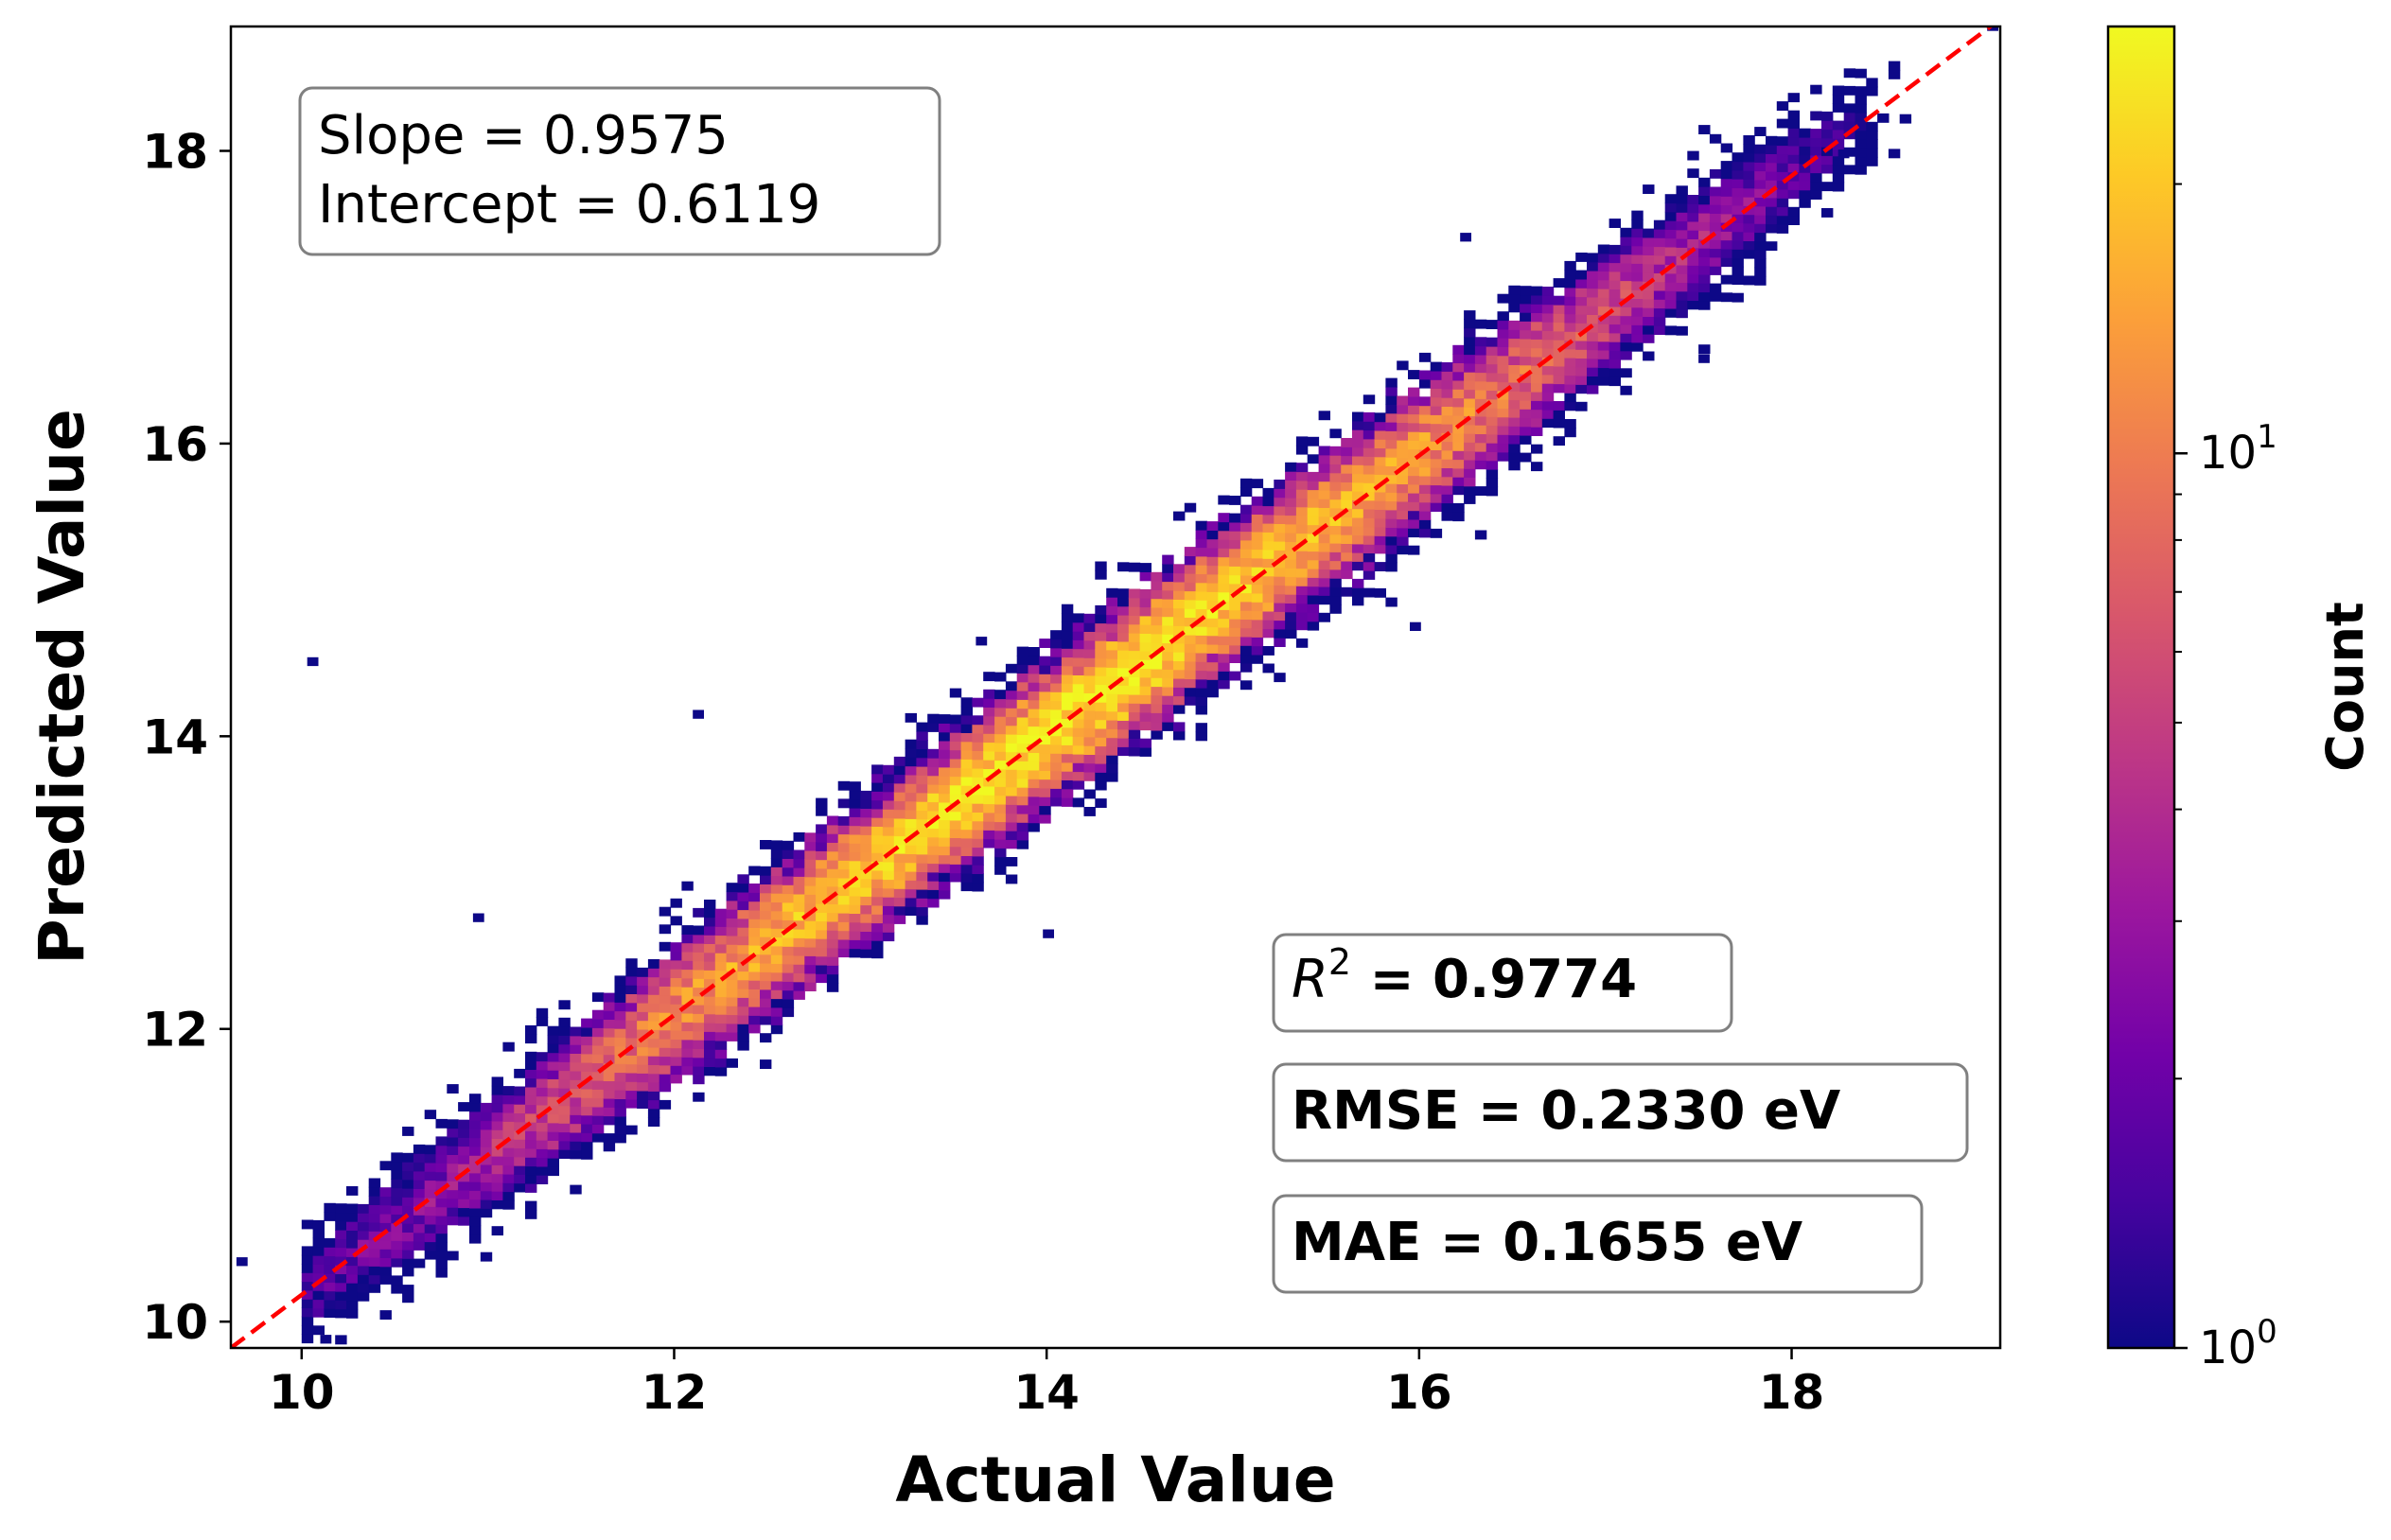  What do you see at coordinates (1843, 154) in the screenshot?
I see `heatmap-outlier-cell` at bounding box center [1843, 154].